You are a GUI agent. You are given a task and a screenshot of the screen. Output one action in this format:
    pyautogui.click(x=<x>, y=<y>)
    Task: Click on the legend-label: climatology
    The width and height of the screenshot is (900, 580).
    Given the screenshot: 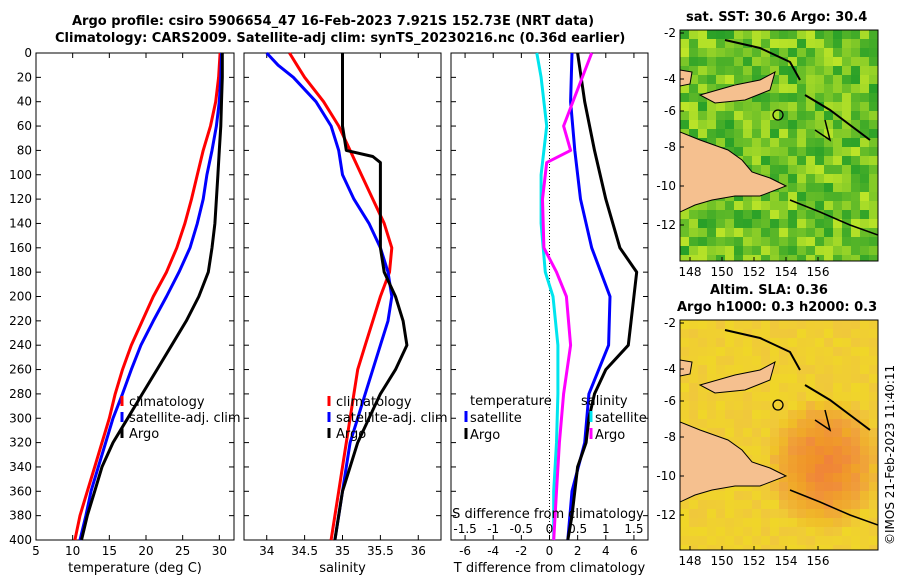 What is the action you would take?
    pyautogui.click(x=167, y=402)
    